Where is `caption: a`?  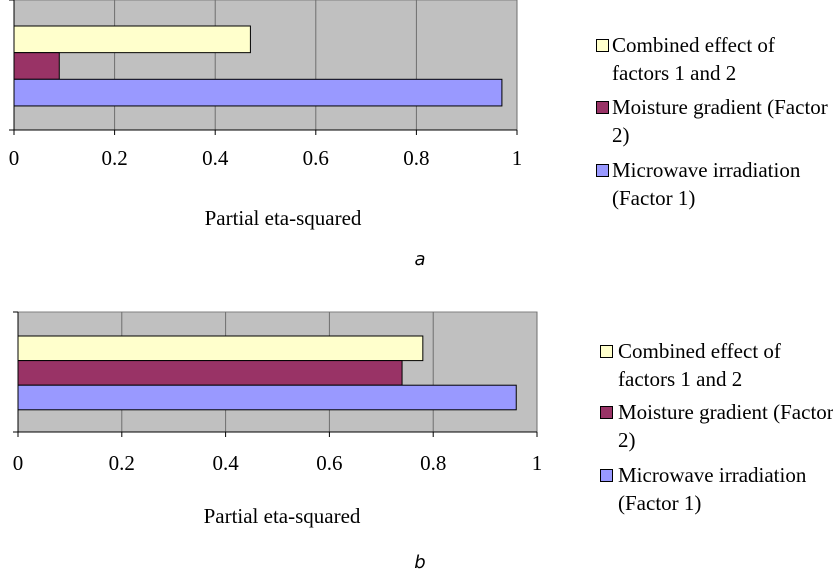
caption: a is located at coordinates (419, 259).